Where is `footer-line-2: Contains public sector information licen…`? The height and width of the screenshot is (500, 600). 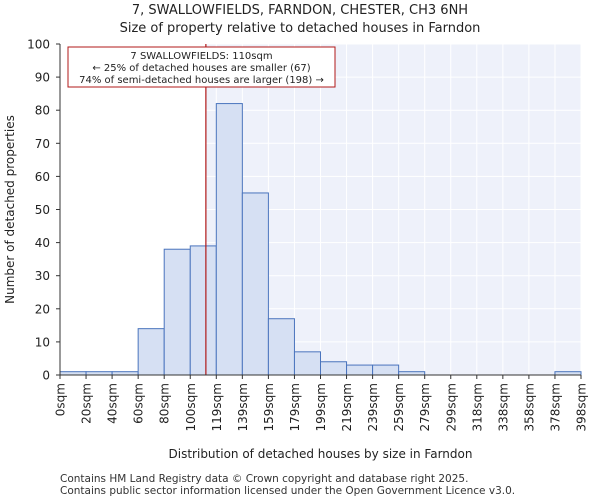
footer-line-2: Contains public sector information licen… is located at coordinates (288, 491).